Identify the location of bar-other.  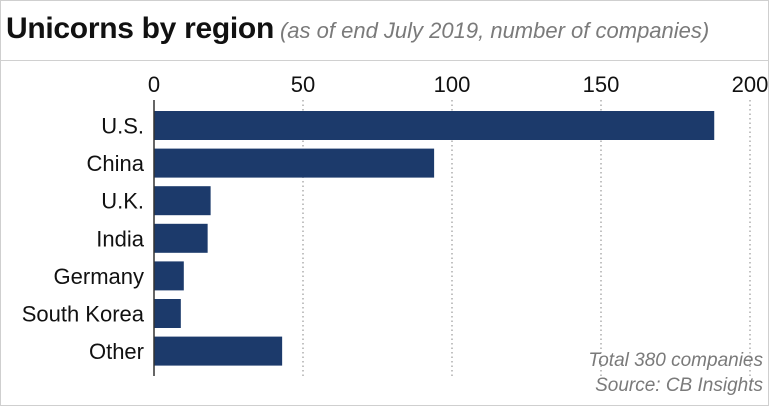
(218, 351).